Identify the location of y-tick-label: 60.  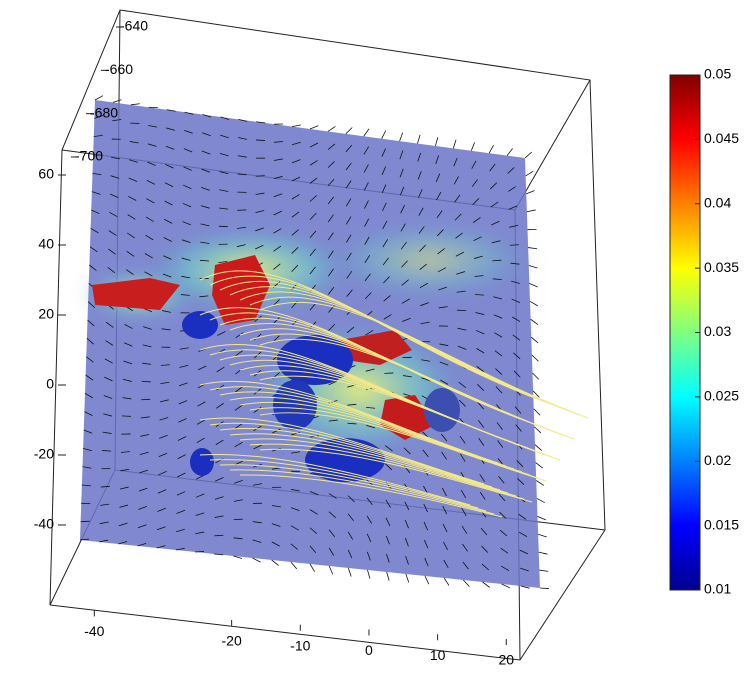
(46, 174).